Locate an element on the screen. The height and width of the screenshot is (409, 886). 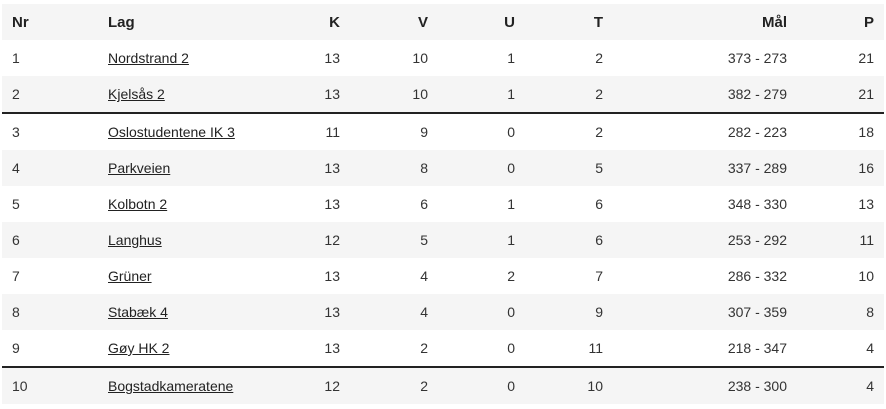
cell-nr: 10 is located at coordinates (50, 385).